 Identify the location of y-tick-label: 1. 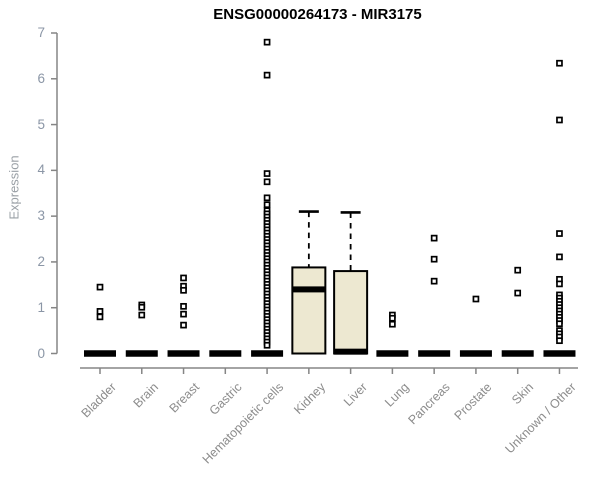
(41, 307).